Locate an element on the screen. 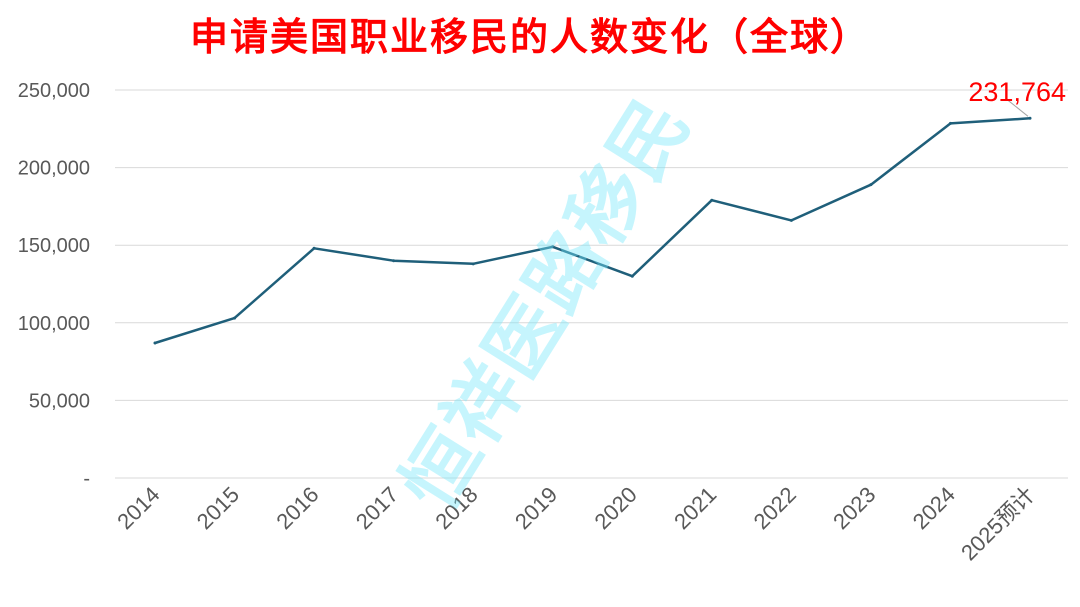  x-tick-label: 2016 is located at coordinates (297, 508).